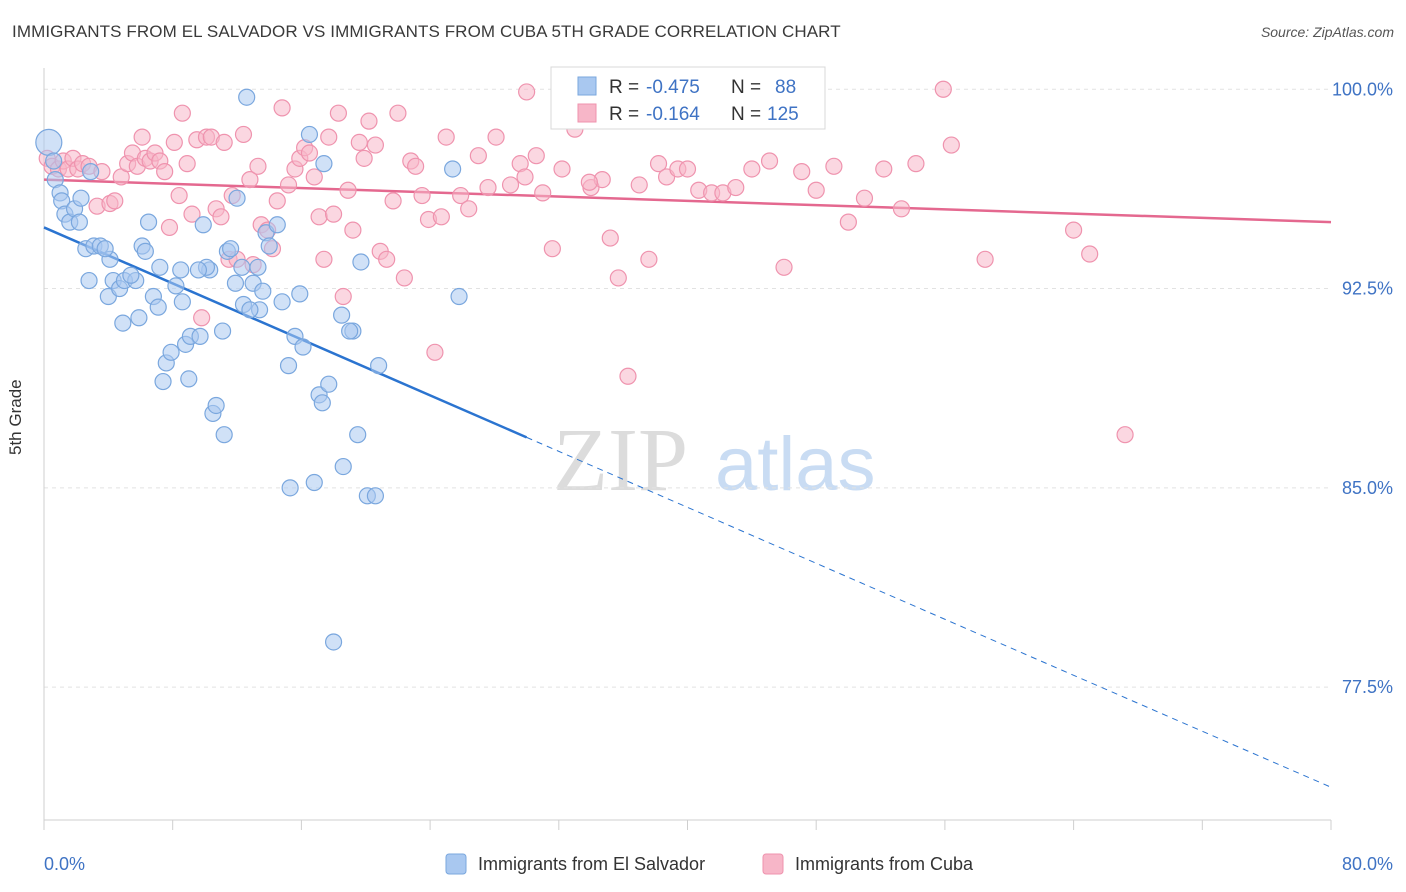 The height and width of the screenshot is (892, 1406). What do you see at coordinates (587, 86) in the screenshot?
I see `stats-swatch-blue` at bounding box center [587, 86].